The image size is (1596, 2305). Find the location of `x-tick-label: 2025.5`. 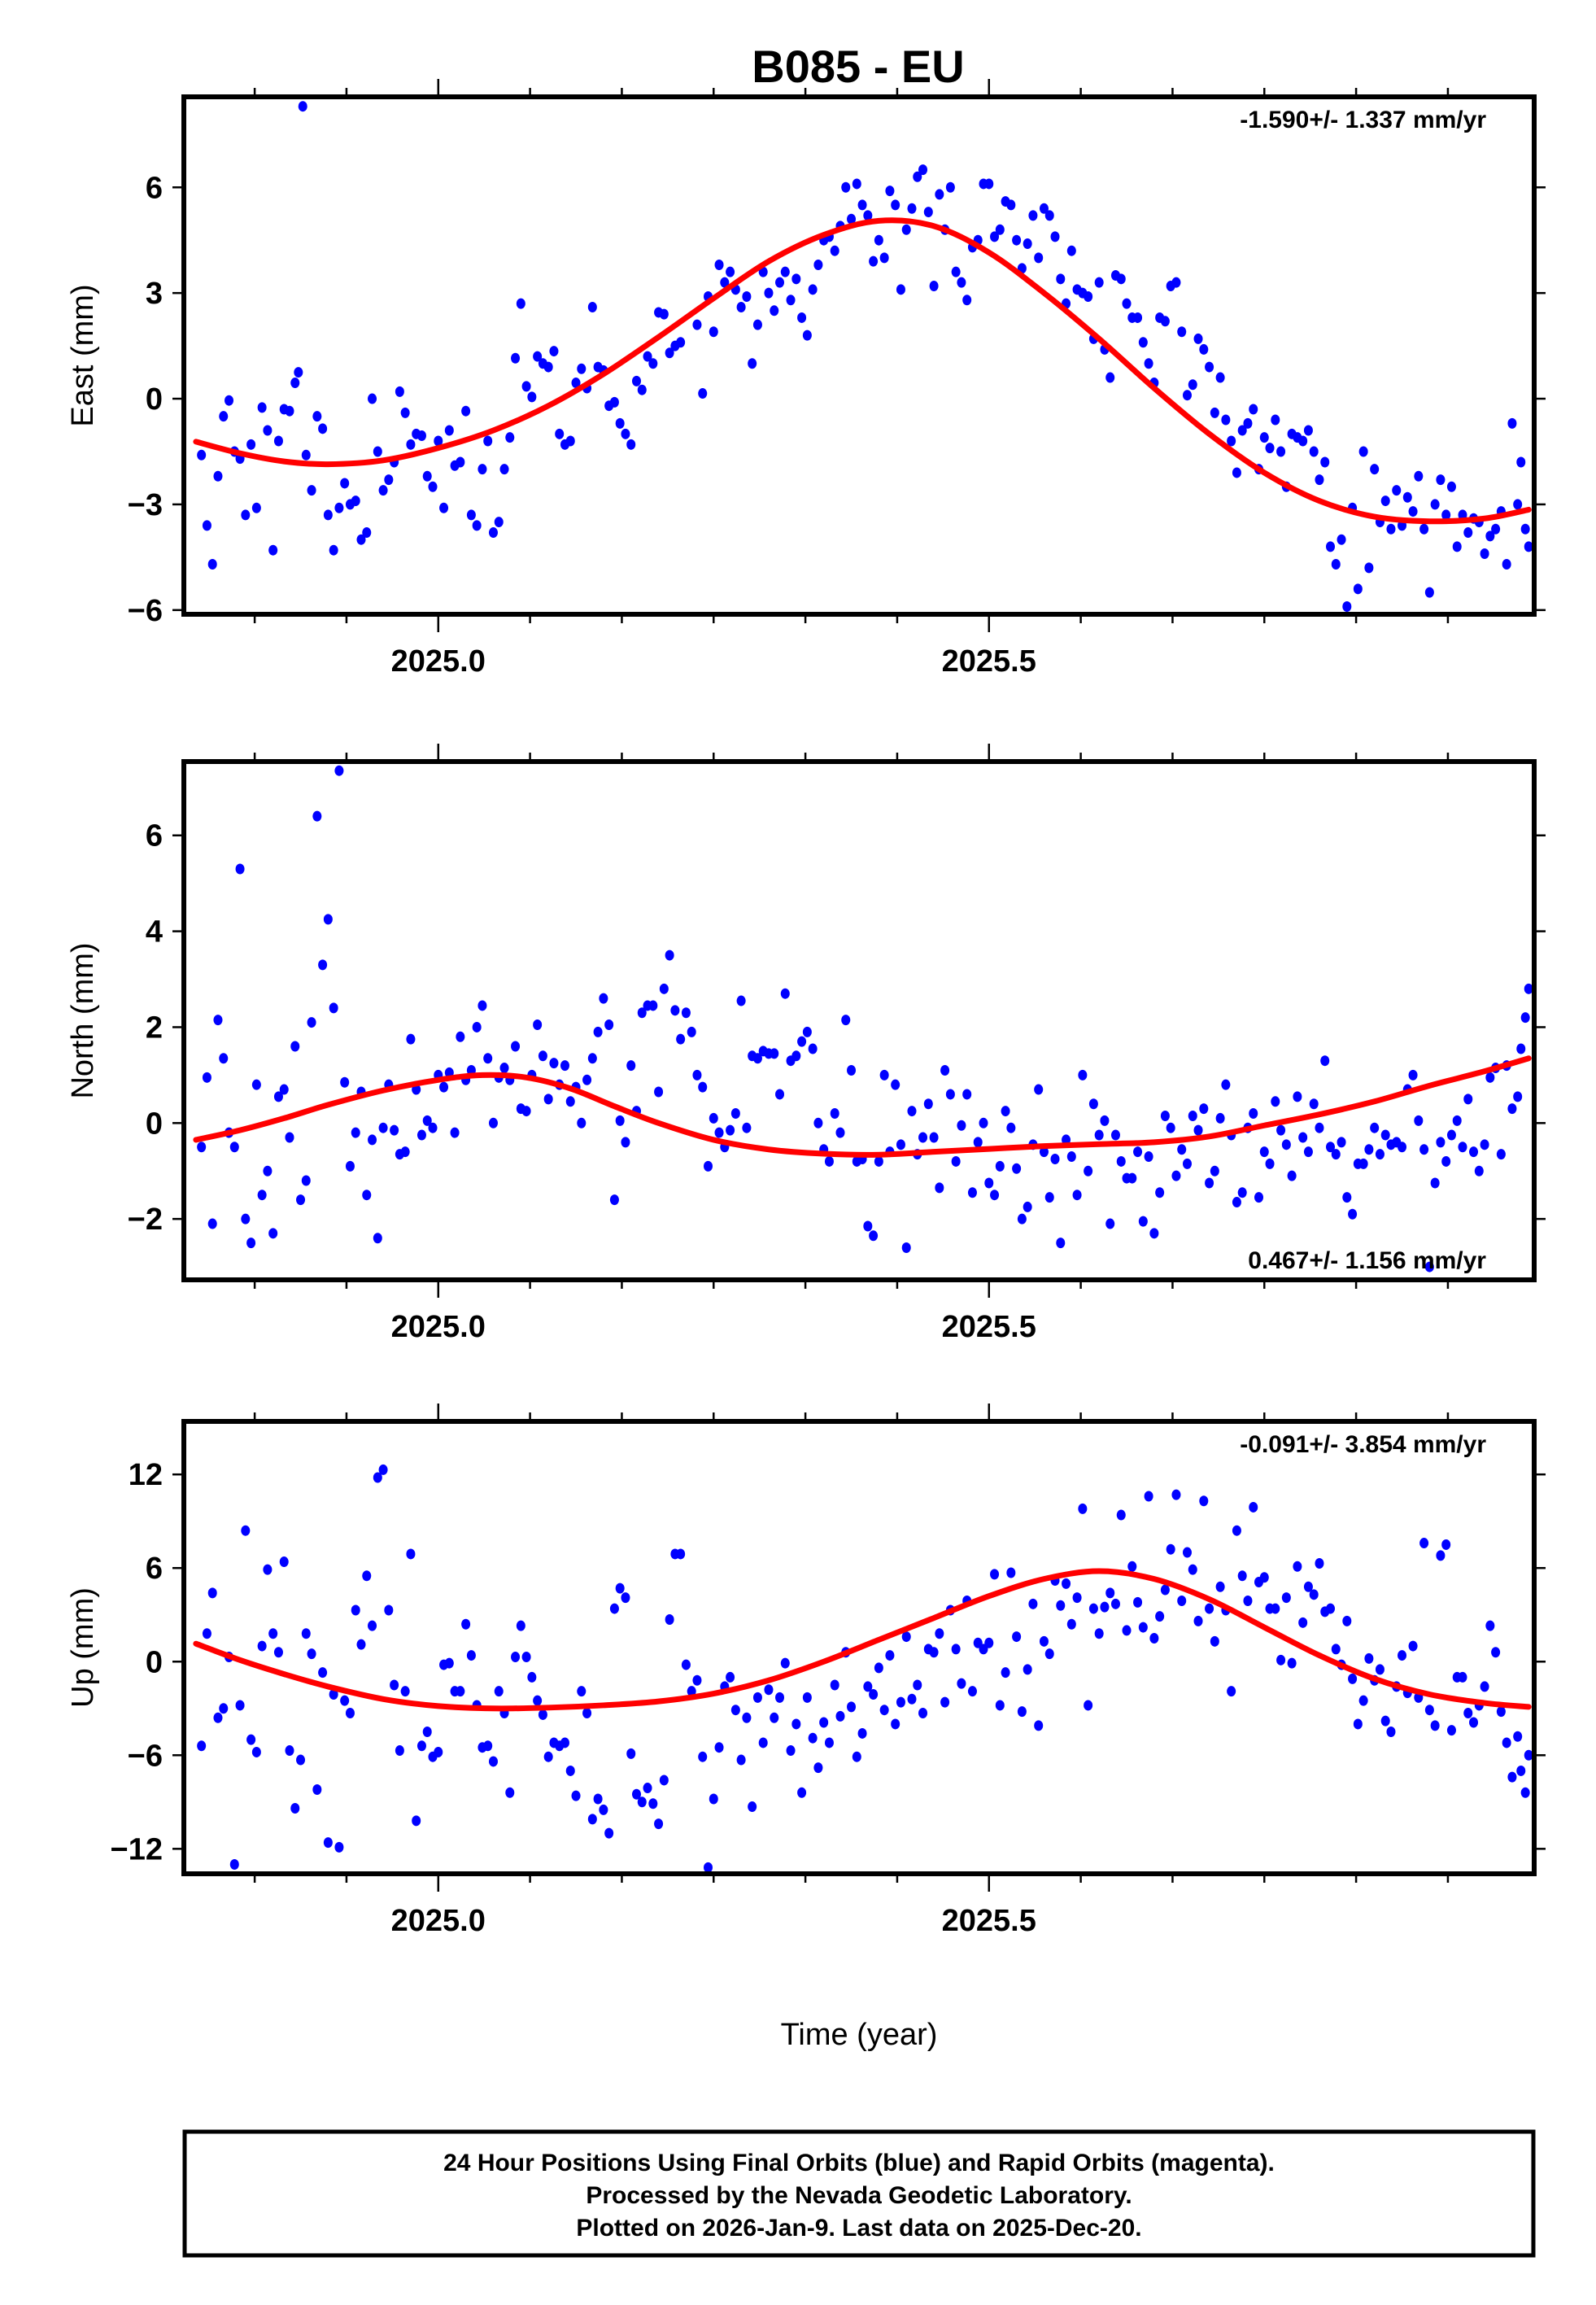

x-tick-label: 2025.5 is located at coordinates (989, 661).